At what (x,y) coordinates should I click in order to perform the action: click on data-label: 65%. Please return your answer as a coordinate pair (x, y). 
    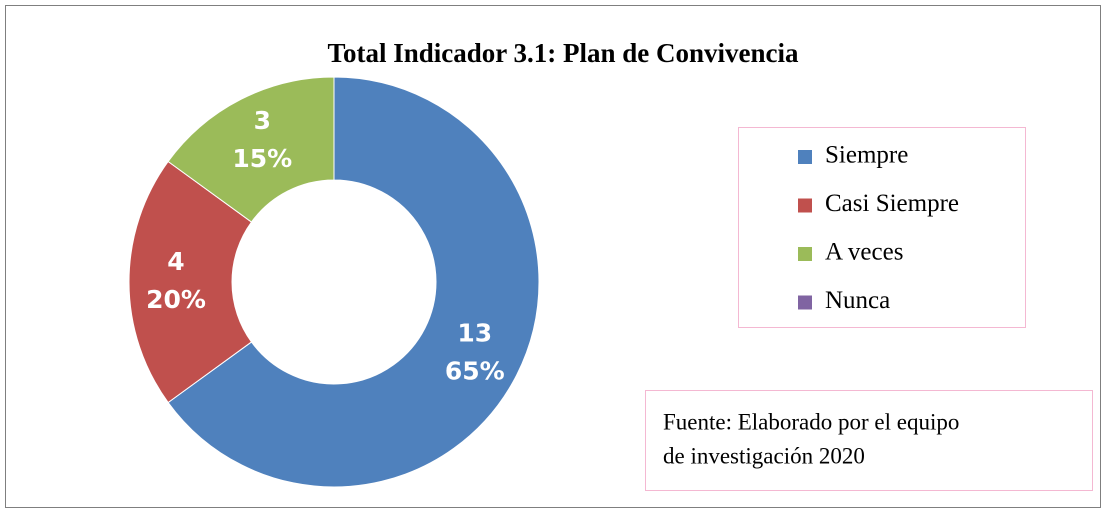
    Looking at the image, I should click on (475, 371).